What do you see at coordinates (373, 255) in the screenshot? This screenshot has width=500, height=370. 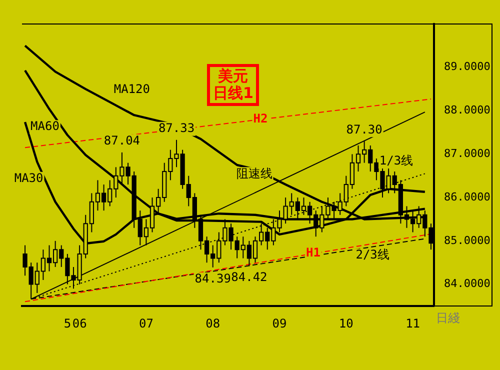 I see `series-label: 2/3线` at bounding box center [373, 255].